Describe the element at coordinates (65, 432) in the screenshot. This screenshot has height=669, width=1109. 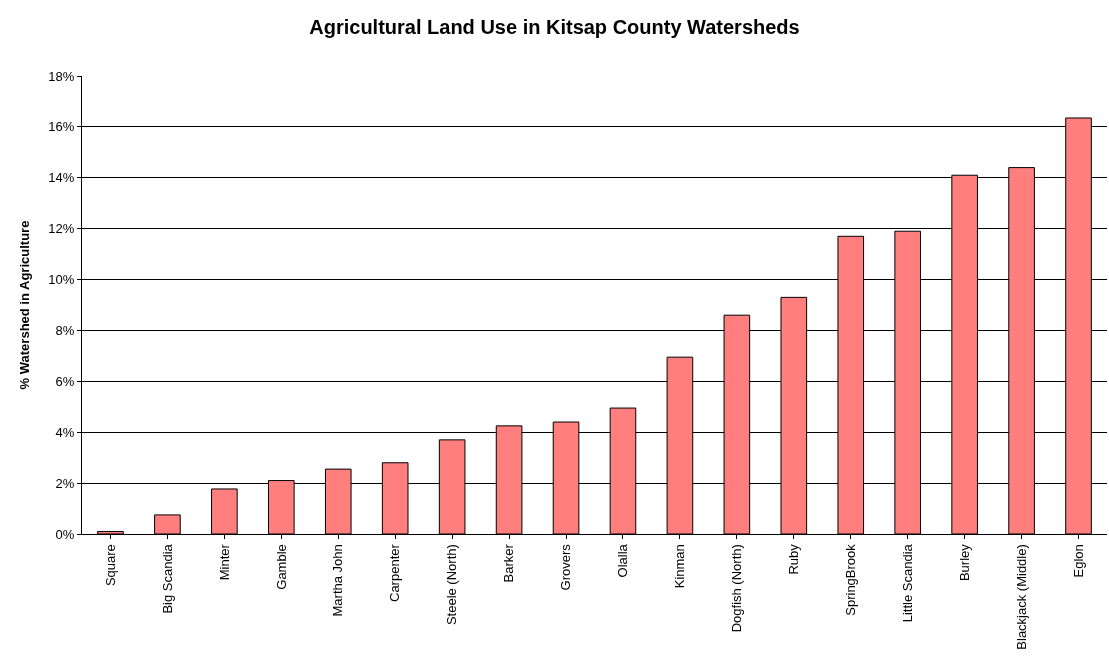
I see `y-tick-label: 4%` at that location.